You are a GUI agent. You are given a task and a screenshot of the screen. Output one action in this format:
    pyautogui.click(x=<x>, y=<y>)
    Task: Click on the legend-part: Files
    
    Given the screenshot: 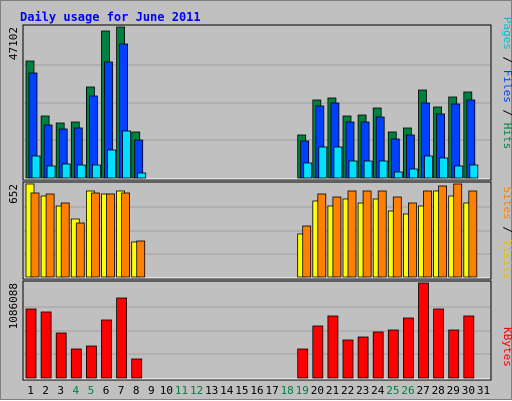 What is the action you would take?
    pyautogui.click(x=506, y=86)
    